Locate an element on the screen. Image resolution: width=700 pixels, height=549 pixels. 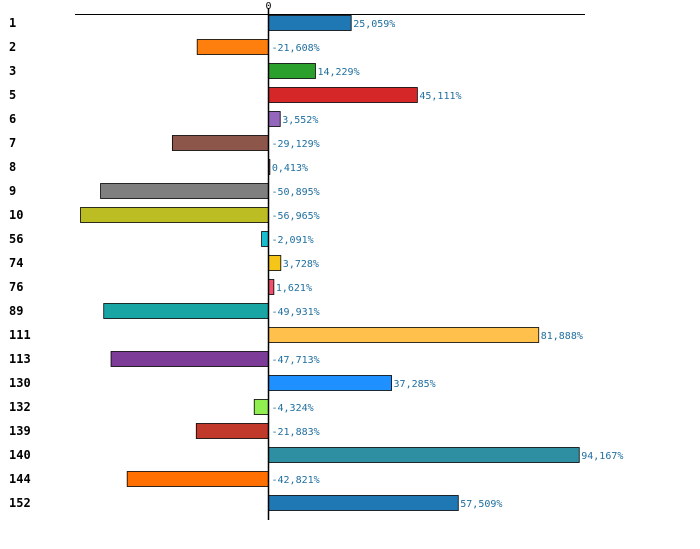
category-label-144: 144 is located at coordinates (20, 479).